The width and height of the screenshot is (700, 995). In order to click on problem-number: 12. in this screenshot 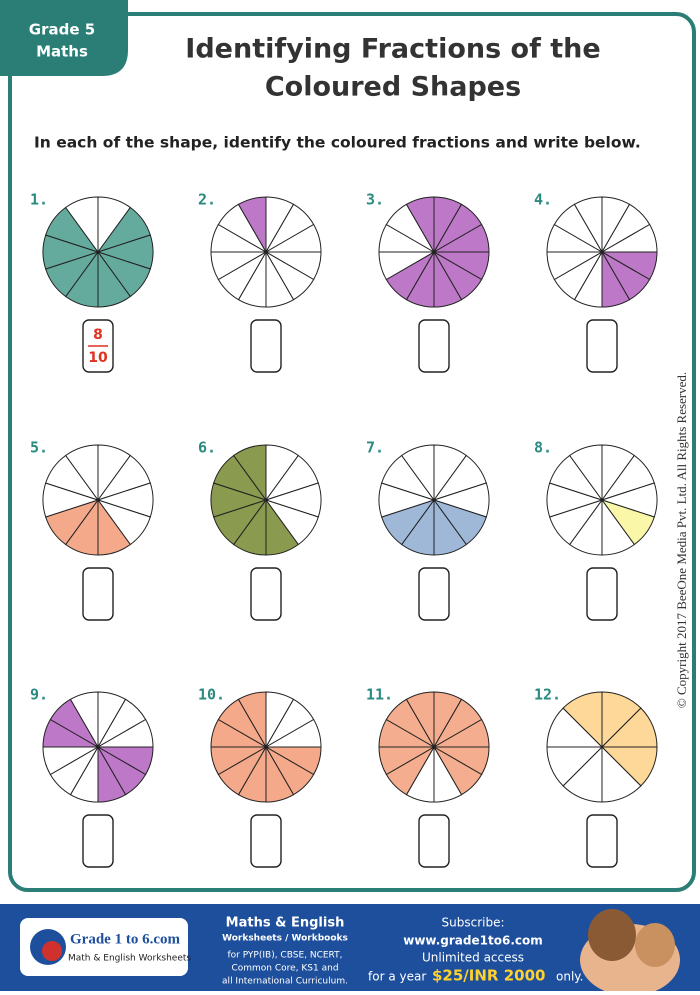, I will do `click(547, 695)`.